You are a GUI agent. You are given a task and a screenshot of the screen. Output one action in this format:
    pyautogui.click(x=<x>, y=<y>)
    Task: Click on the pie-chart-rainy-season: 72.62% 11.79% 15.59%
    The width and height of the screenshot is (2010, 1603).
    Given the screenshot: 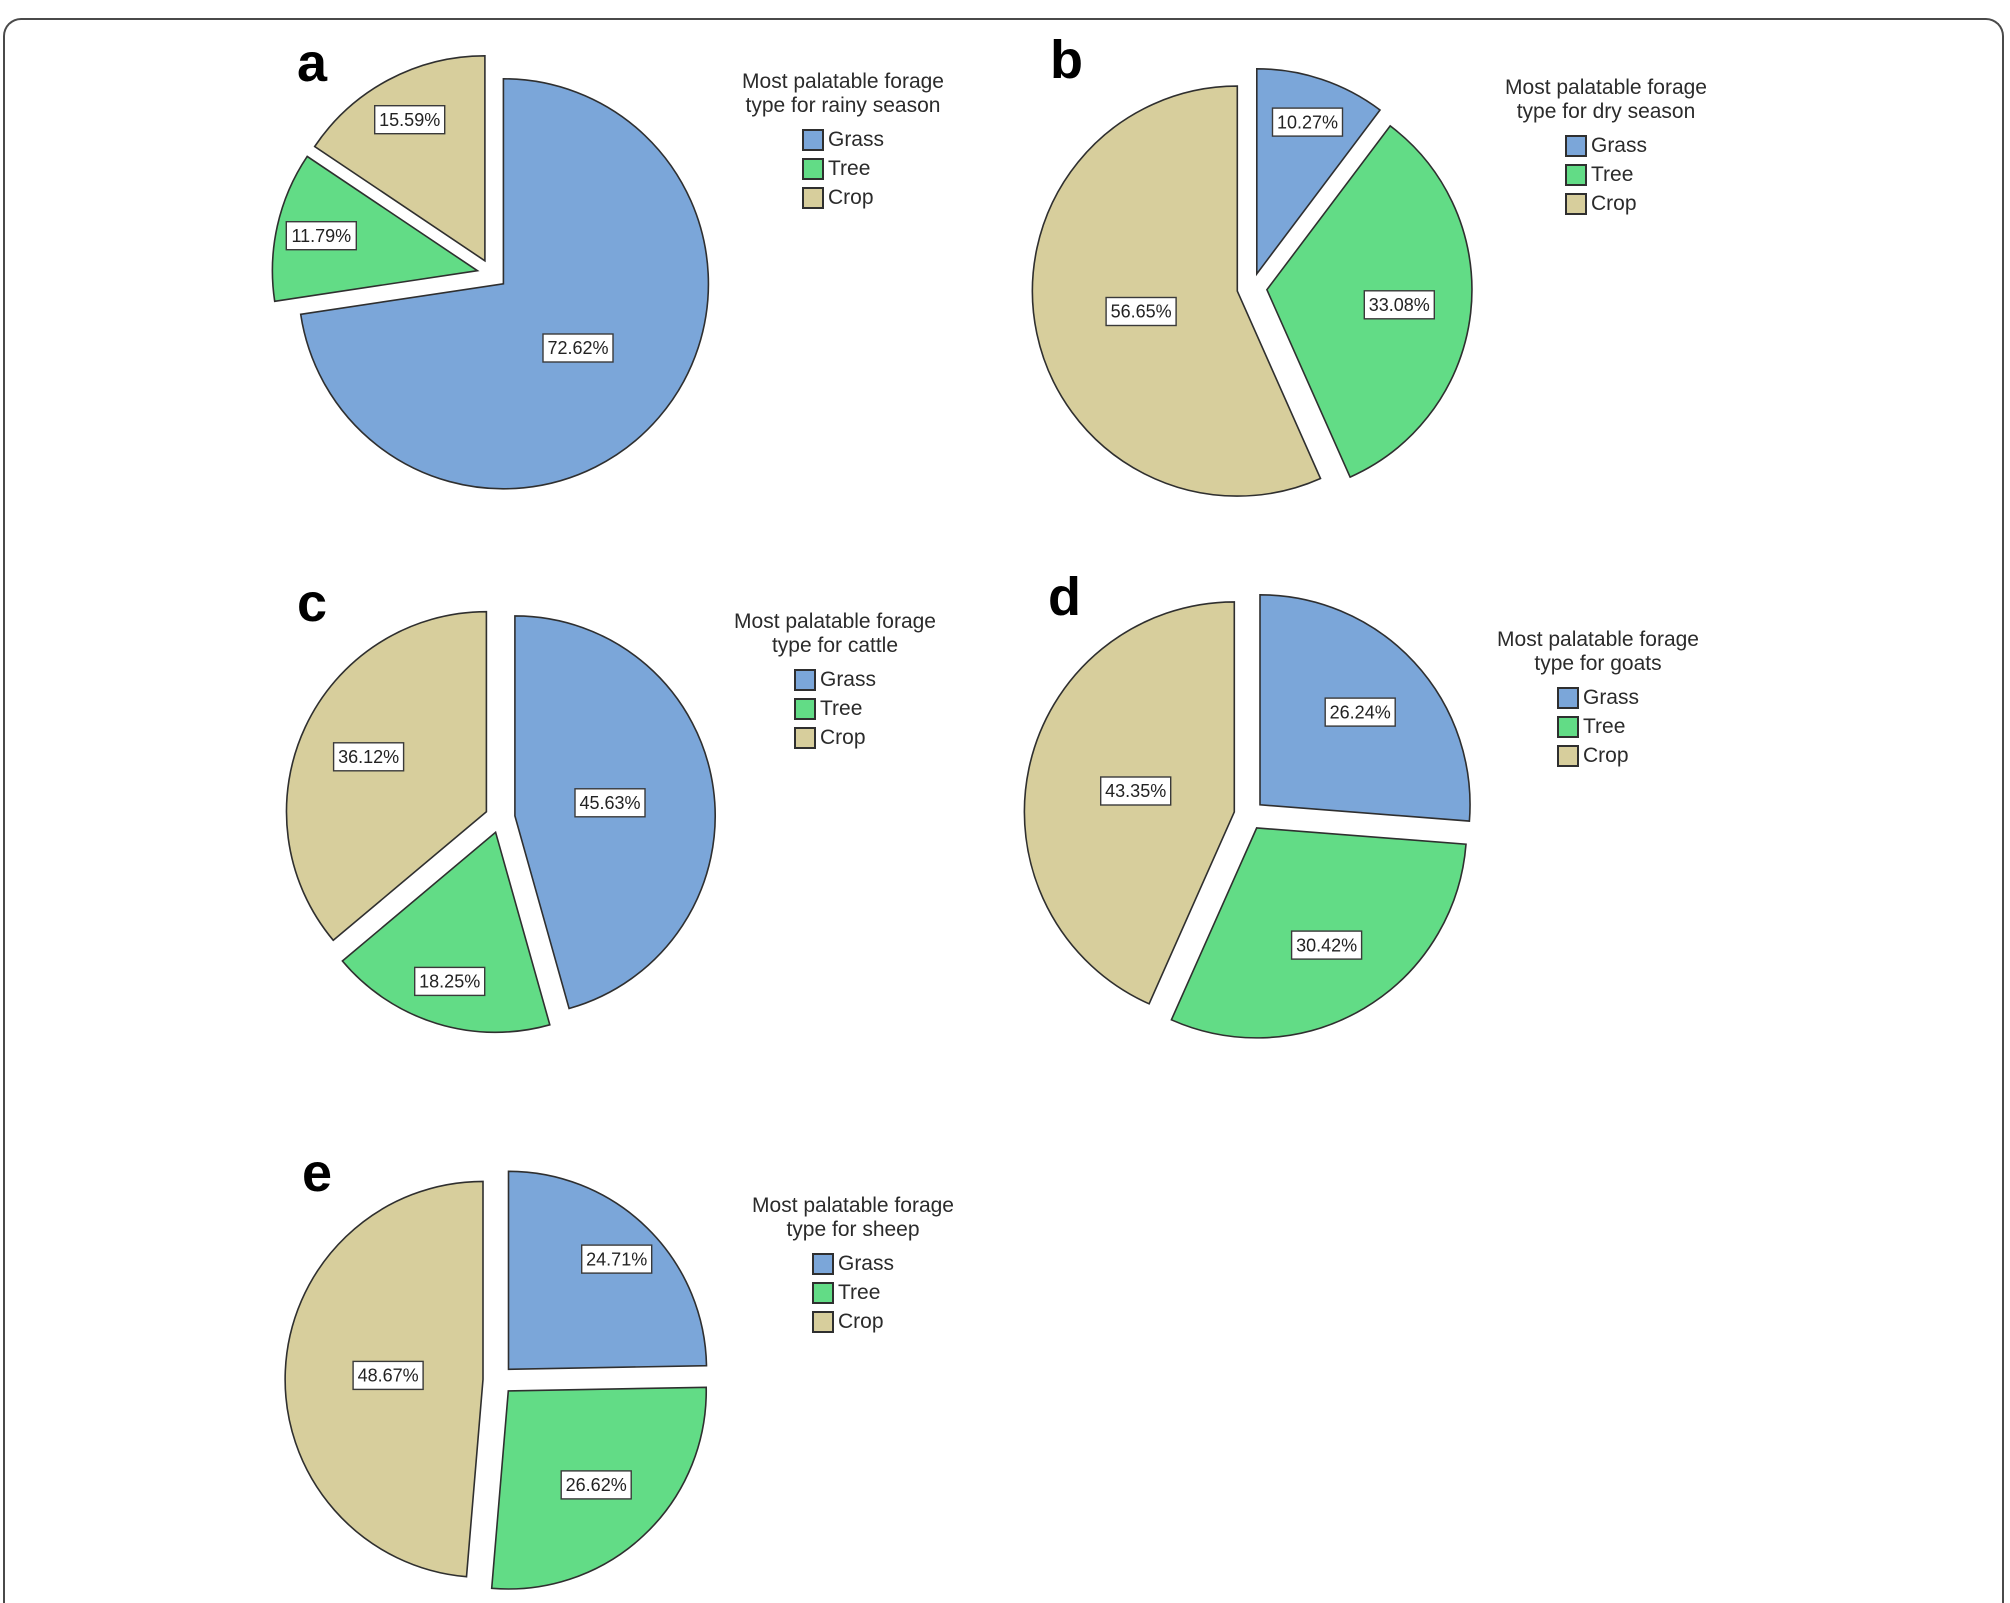 What is the action you would take?
    pyautogui.click(x=490, y=272)
    